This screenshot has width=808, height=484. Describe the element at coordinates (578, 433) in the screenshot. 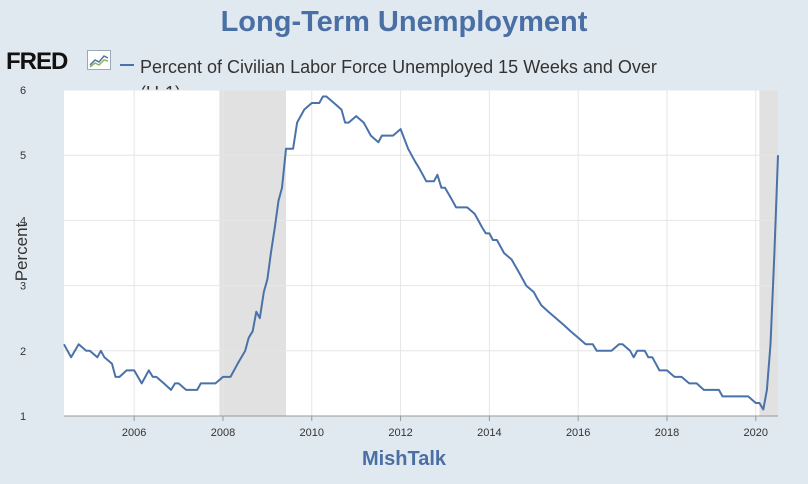

I see `x-tick-label: 2016` at that location.